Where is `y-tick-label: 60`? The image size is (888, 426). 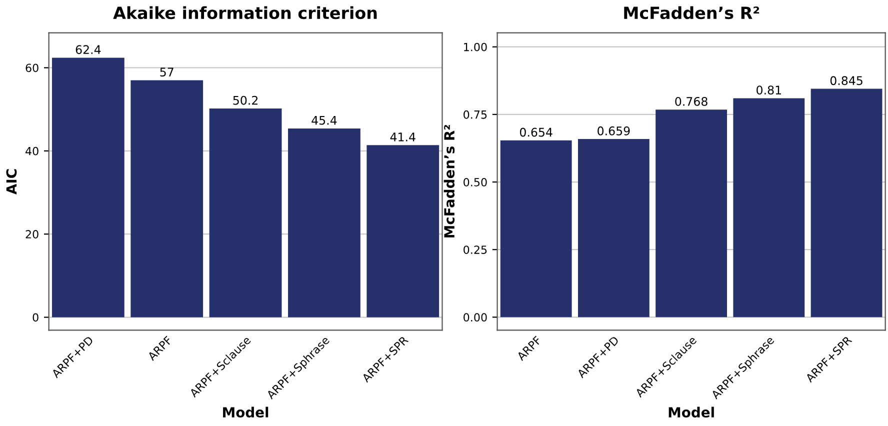
y-tick-label: 60 is located at coordinates (32, 68).